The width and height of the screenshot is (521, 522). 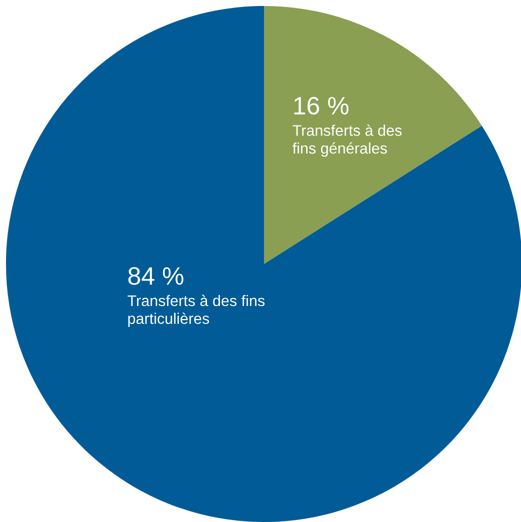 What do you see at coordinates (347, 140) in the screenshot?
I see `slice-label: Transferts à des fins générales` at bounding box center [347, 140].